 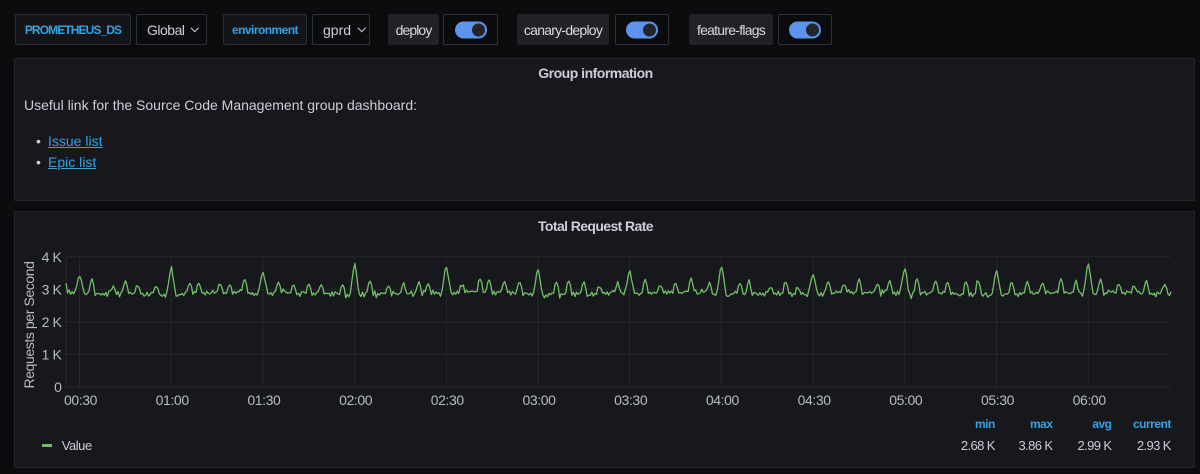 I want to click on svg-text: 00:30, so click(x=81, y=400).